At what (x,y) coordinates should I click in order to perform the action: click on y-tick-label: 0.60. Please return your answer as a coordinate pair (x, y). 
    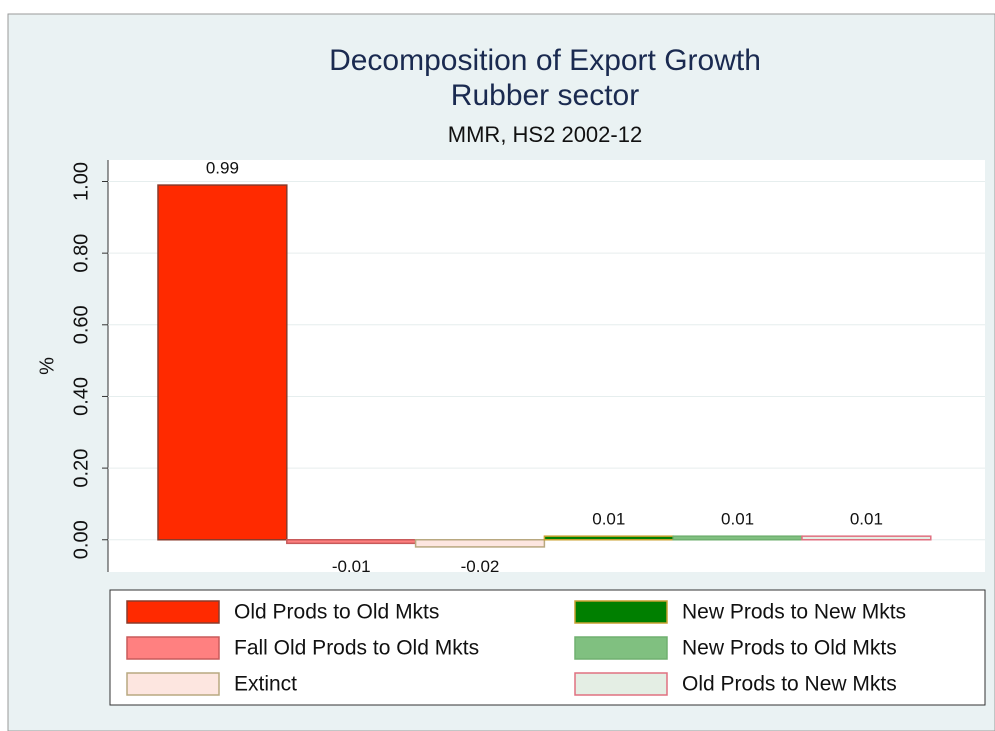
    Looking at the image, I should click on (81, 324).